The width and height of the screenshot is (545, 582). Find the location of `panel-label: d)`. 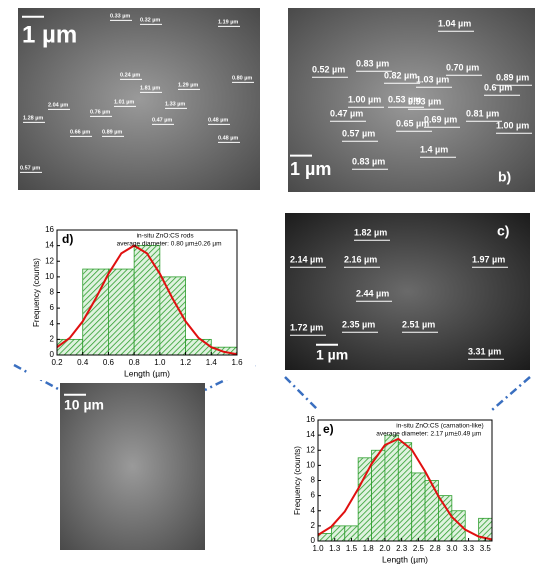

panel-label: d) is located at coordinates (67, 239).